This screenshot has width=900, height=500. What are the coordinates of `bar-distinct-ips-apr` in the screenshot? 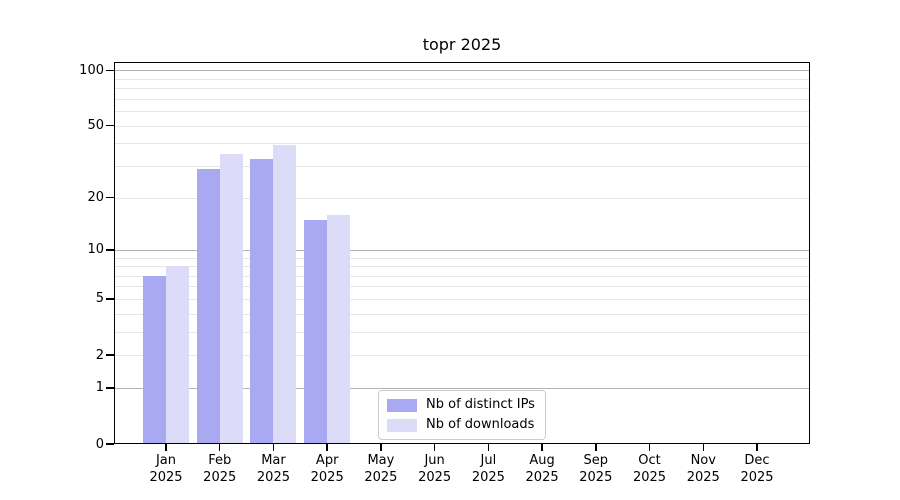 It's located at (316, 331).